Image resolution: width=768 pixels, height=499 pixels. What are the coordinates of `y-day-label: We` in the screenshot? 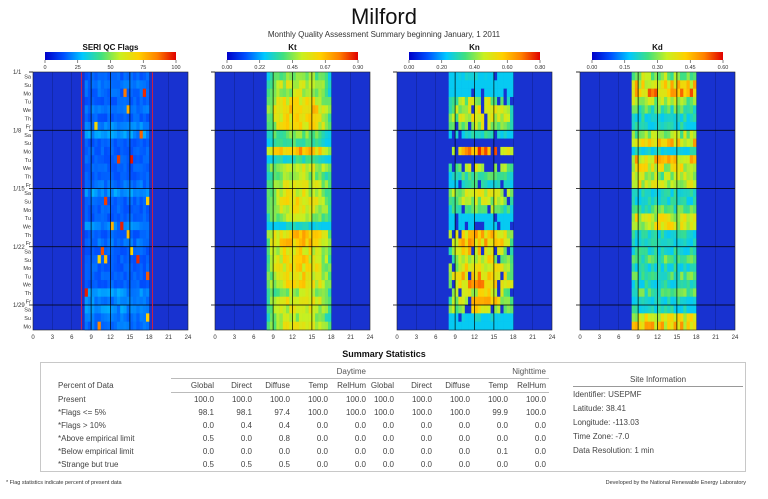 It's located at (27, 169).